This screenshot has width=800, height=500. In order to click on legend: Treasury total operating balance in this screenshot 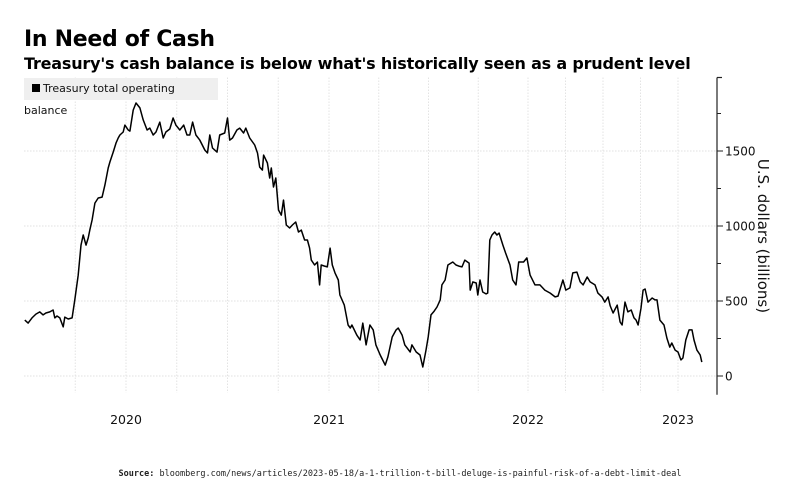, I will do `click(121, 97)`.